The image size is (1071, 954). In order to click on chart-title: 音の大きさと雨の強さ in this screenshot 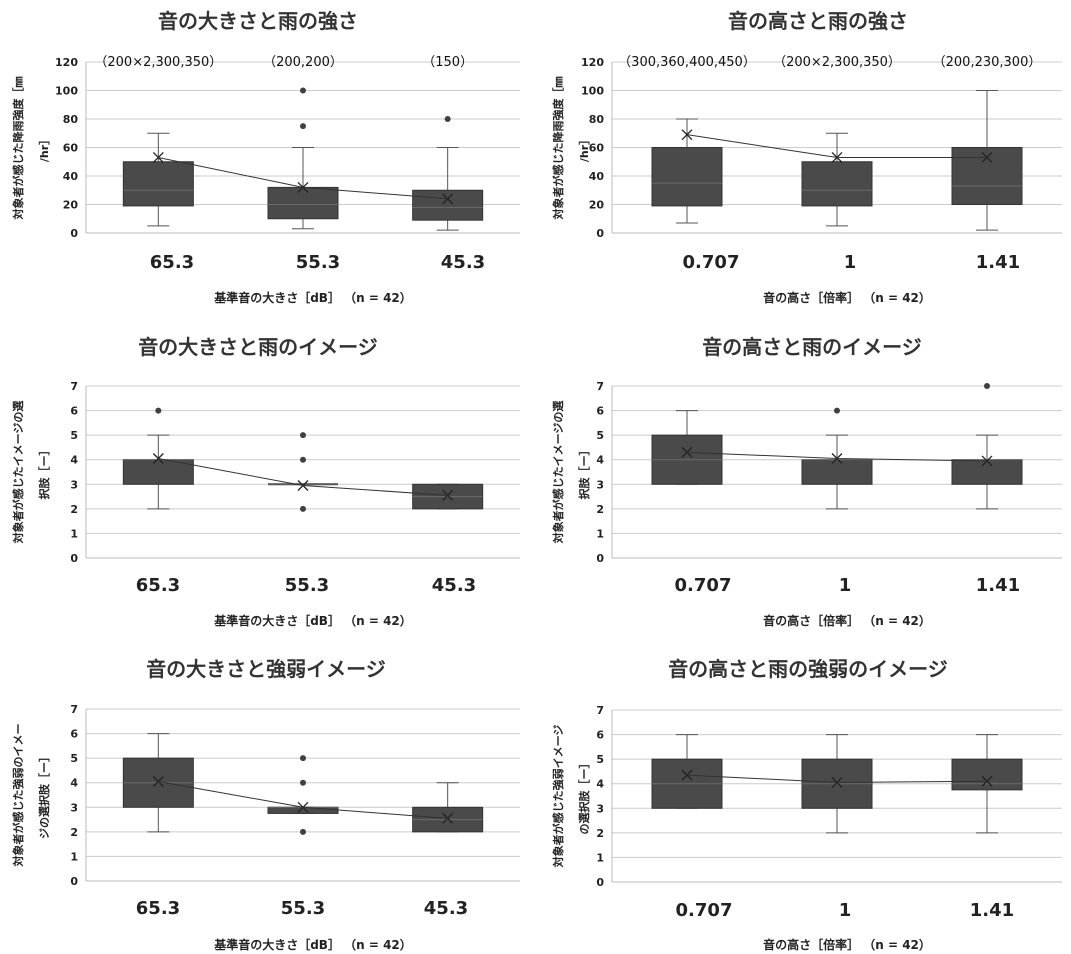, I will do `click(258, 21)`.